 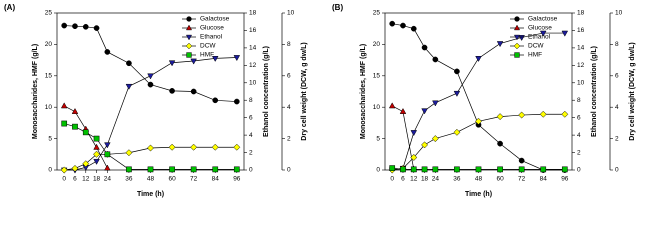 What do you see at coordinates (363, 91) in the screenshot?
I see `y-axis-label: Monosaccharides, HMF (g/L)` at bounding box center [363, 91].